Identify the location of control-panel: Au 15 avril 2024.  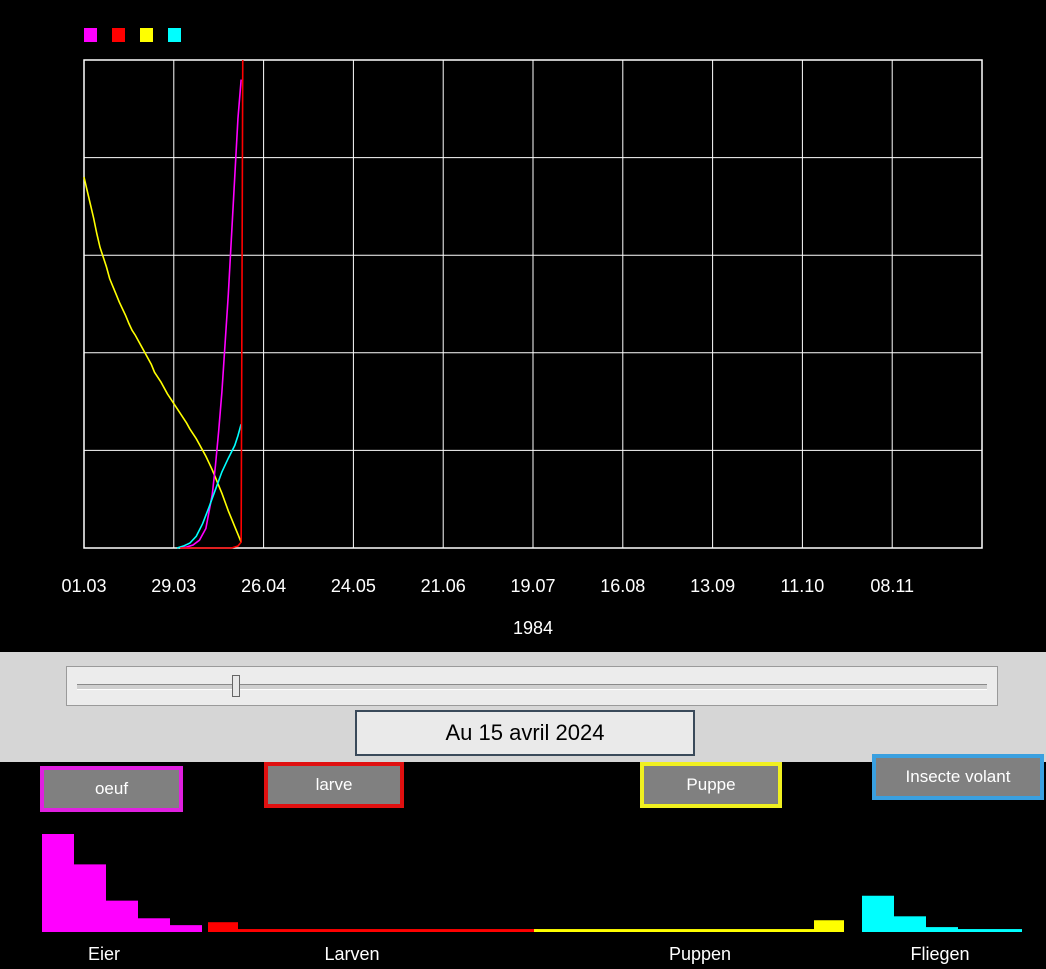
(523, 707).